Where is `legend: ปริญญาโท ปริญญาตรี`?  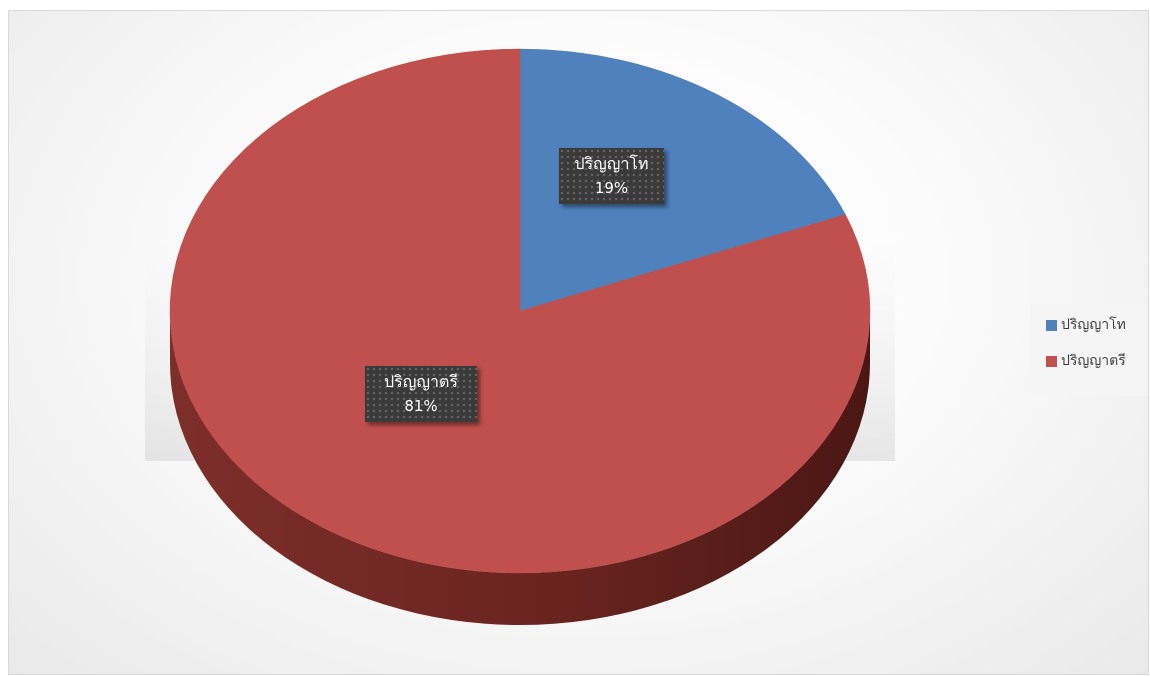 legend: ปริญญาโท ปริญญาตรี is located at coordinates (1089, 350).